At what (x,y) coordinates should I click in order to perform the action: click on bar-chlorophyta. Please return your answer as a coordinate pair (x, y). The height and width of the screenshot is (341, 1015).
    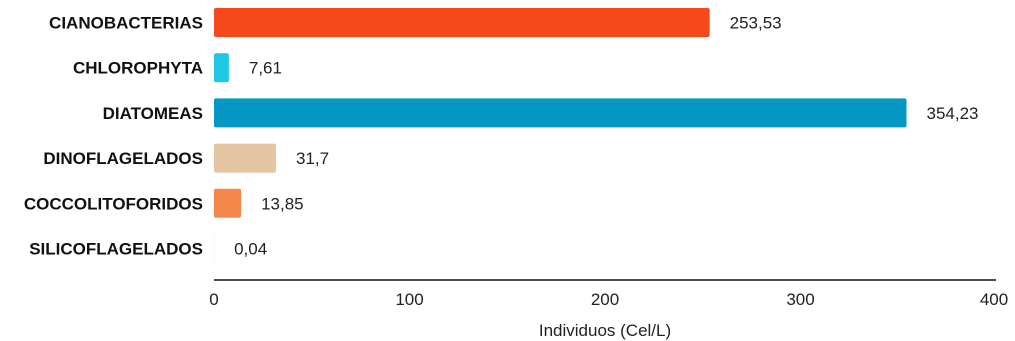
    Looking at the image, I should click on (221, 68).